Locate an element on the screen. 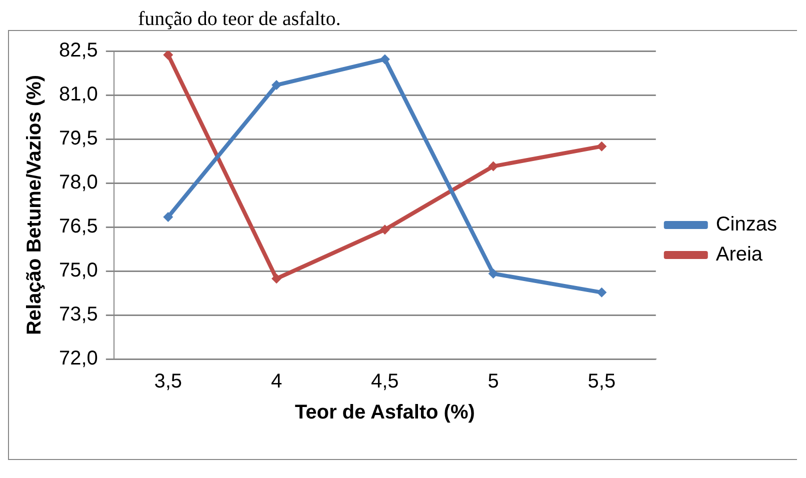 The image size is (806, 478). text: função do teor de asfalto. is located at coordinates (240, 19).